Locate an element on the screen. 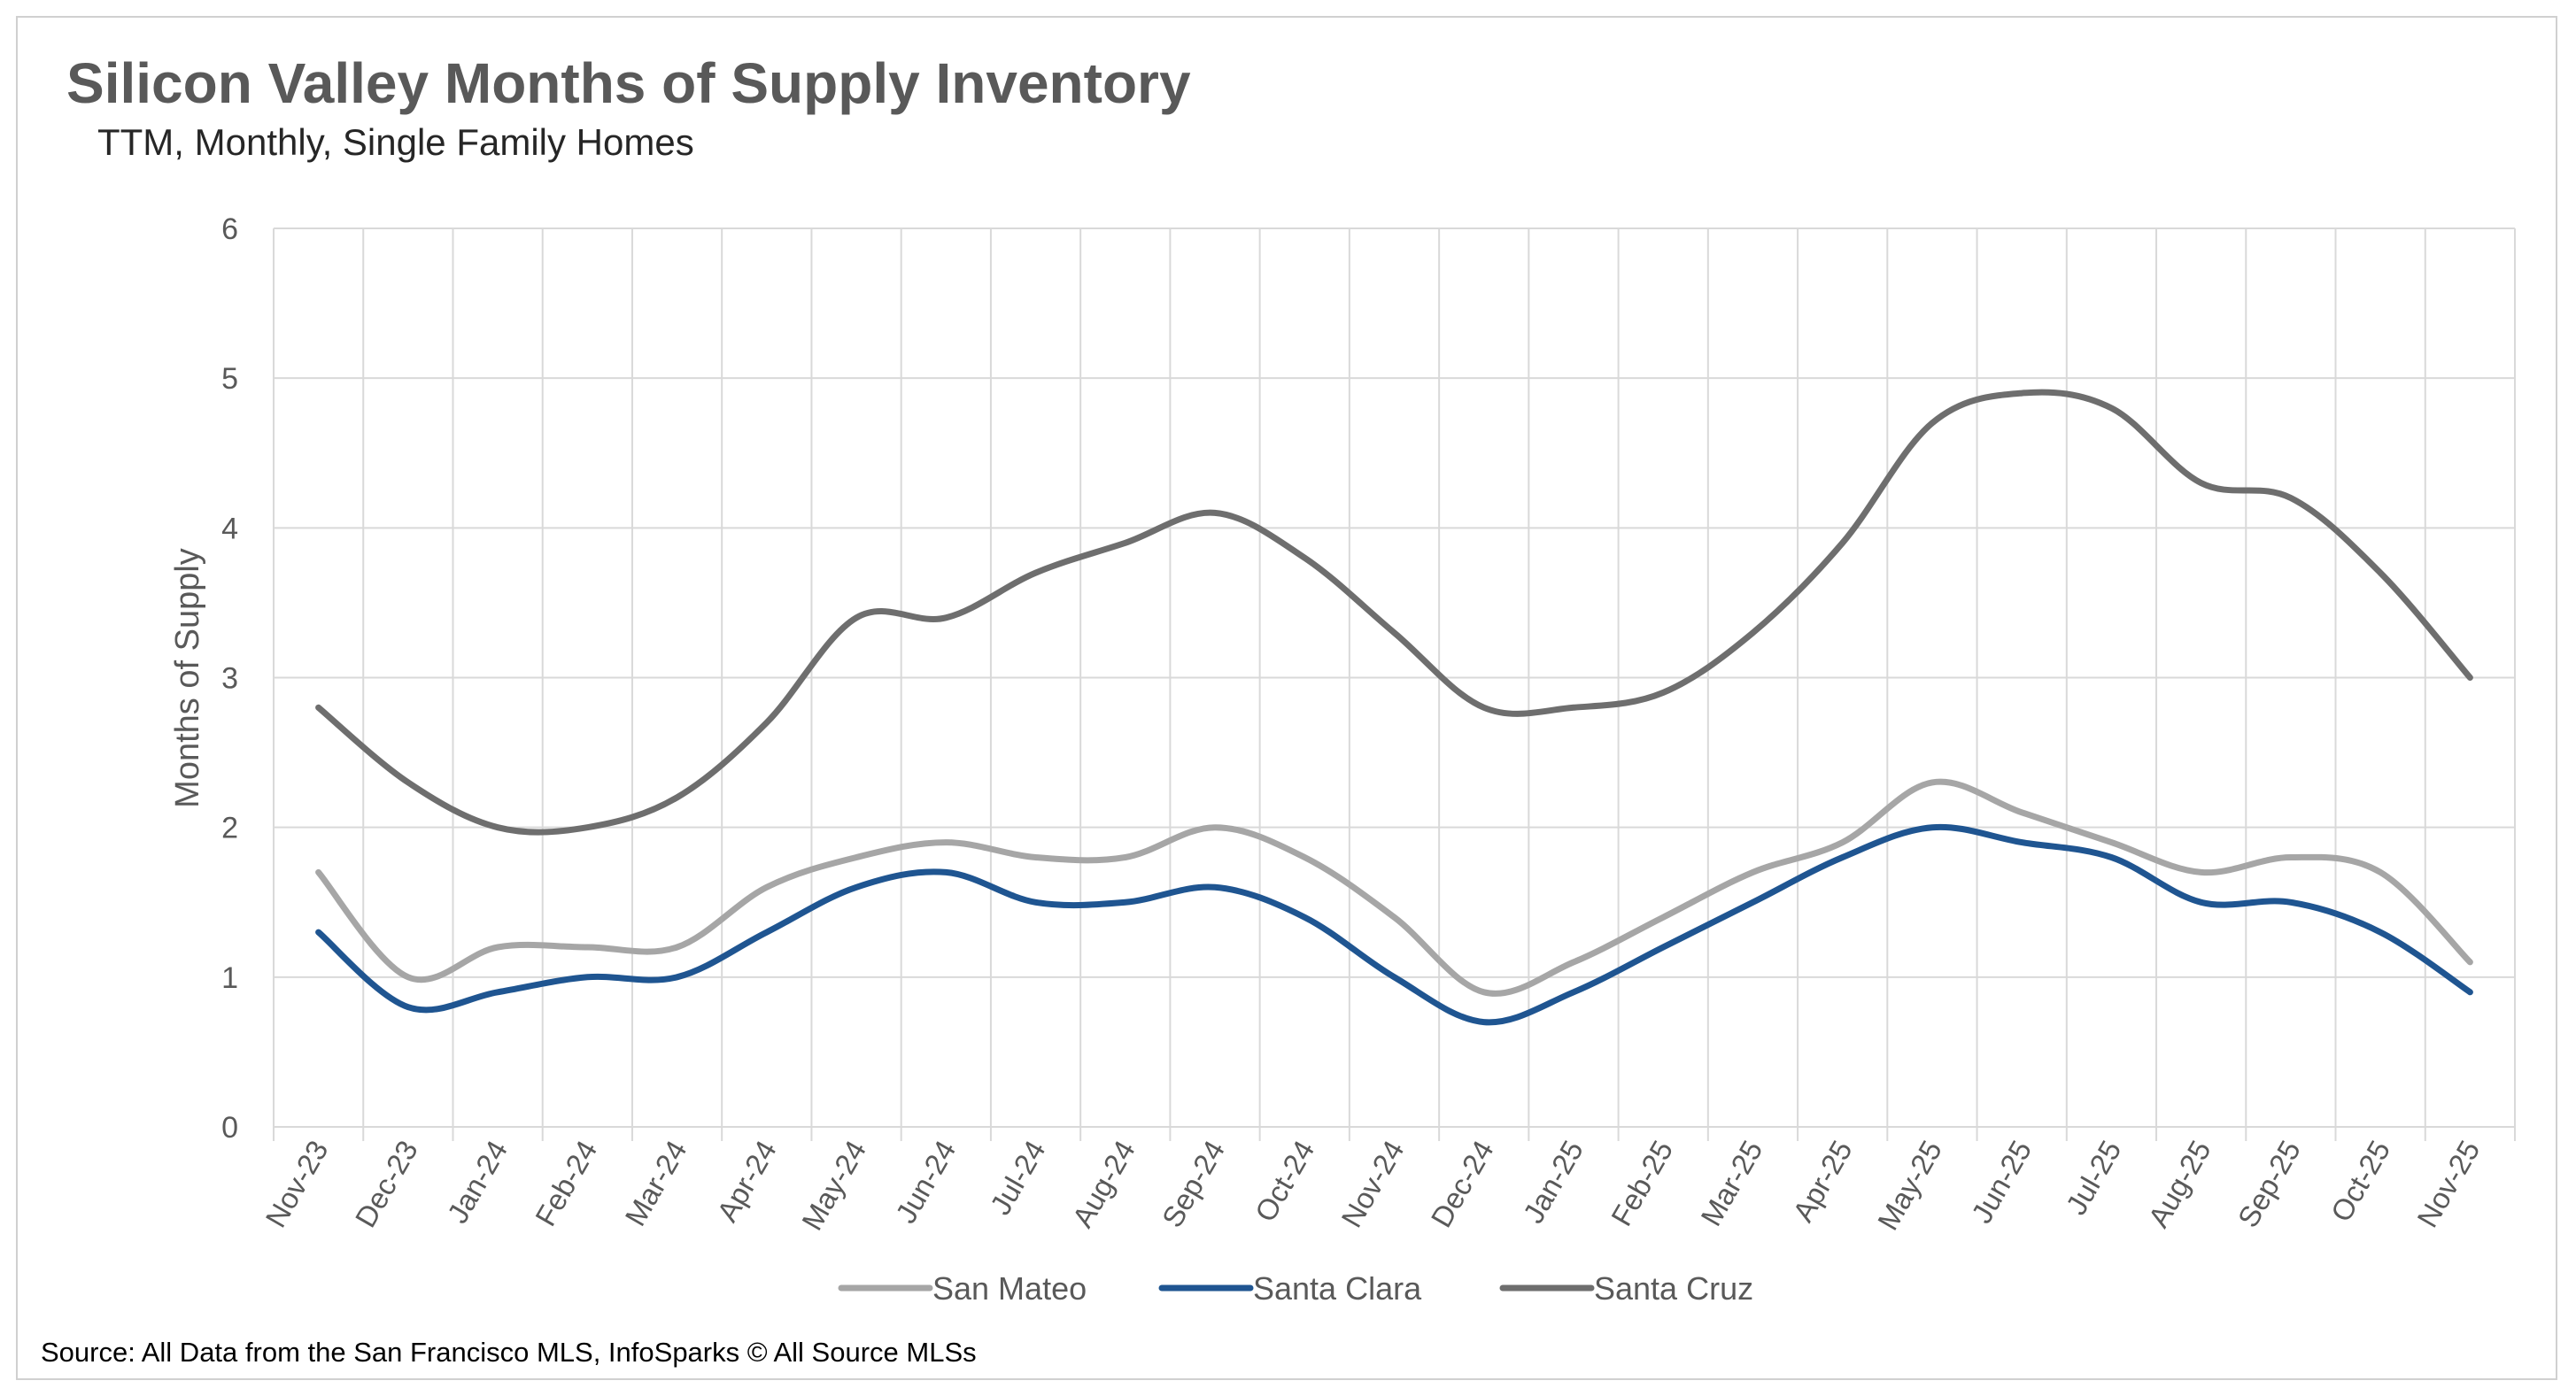 The height and width of the screenshot is (1396, 2576). x-tick-label: Aug-24 is located at coordinates (1103, 1184).